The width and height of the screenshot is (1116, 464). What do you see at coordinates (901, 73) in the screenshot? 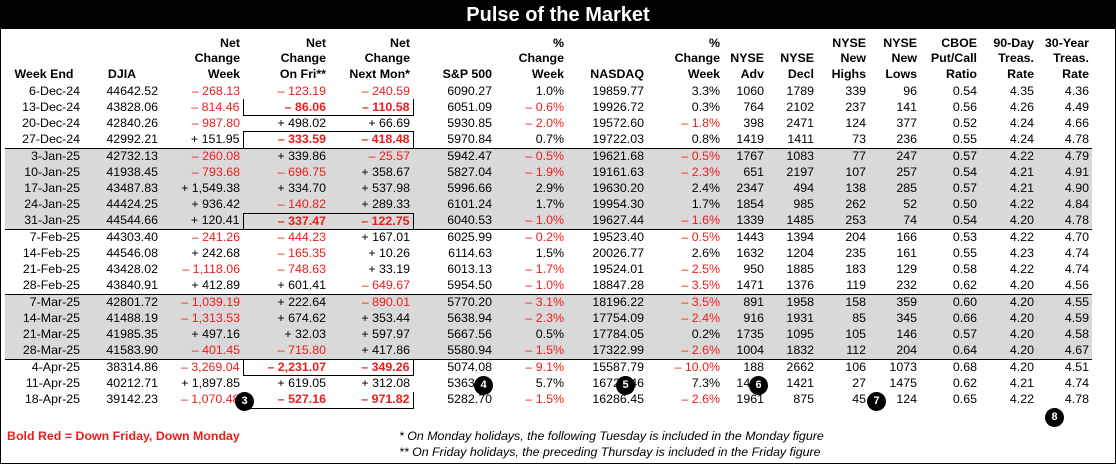
I see `col-header-line: Lows` at bounding box center [901, 73].